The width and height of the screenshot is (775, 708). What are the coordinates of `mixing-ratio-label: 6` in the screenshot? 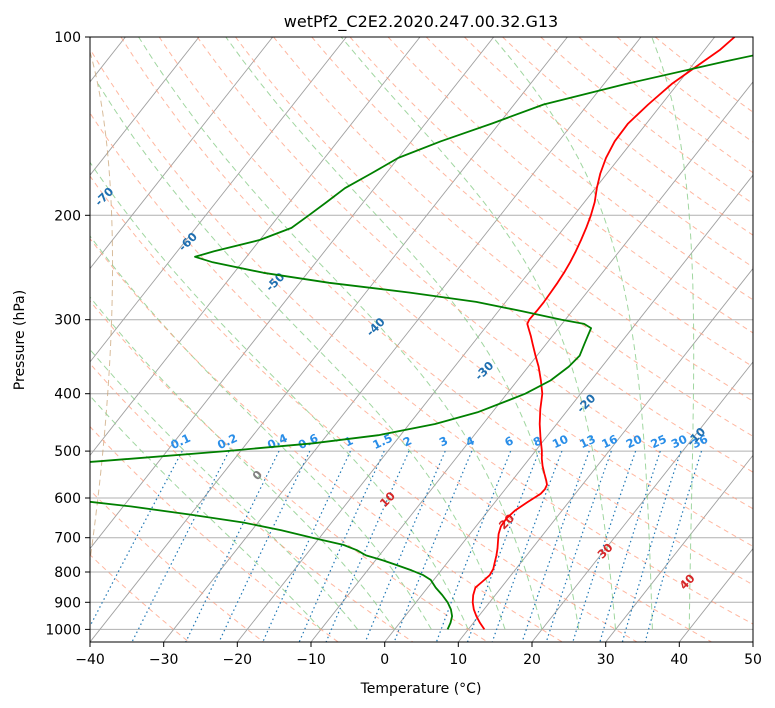 It's located at (508, 441).